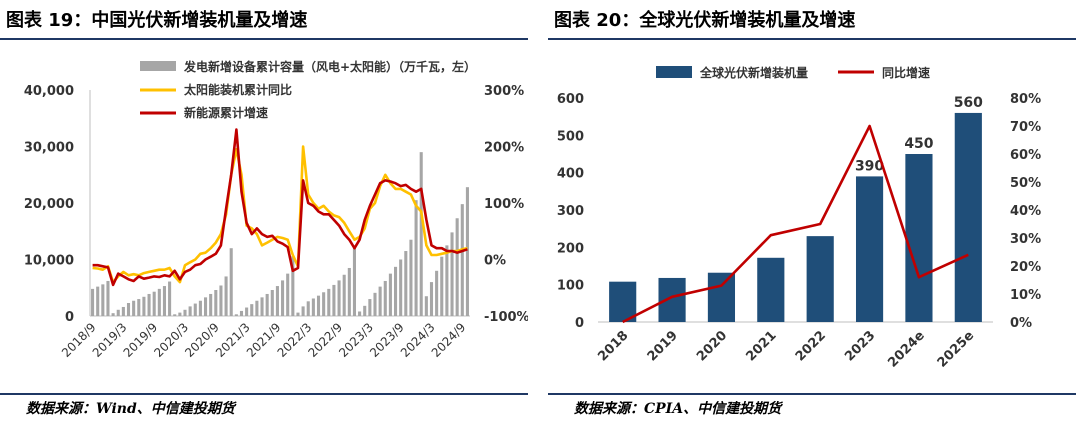 This screenshot has height=431, width=1080. I want to click on bar-data-label: 390, so click(869, 166).